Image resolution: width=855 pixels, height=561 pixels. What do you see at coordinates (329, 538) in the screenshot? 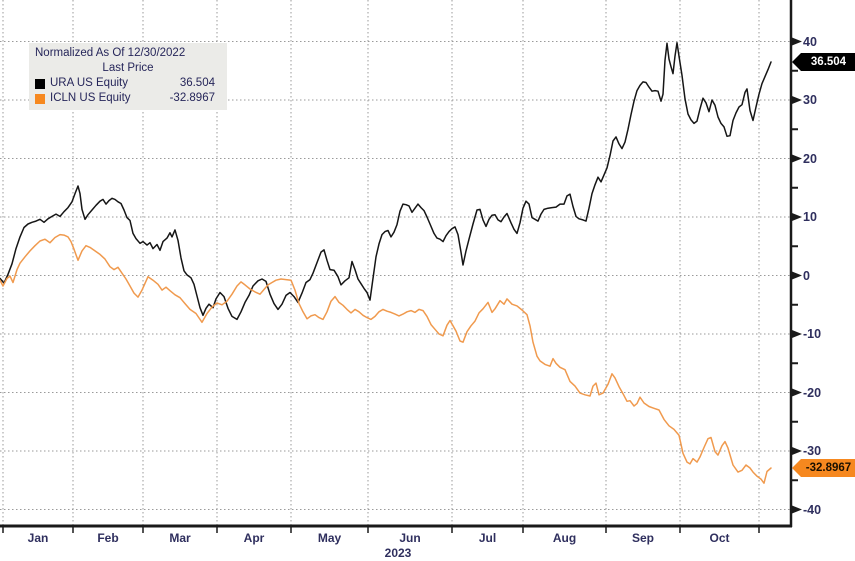
I see `x-axis-month-label: May` at bounding box center [329, 538].